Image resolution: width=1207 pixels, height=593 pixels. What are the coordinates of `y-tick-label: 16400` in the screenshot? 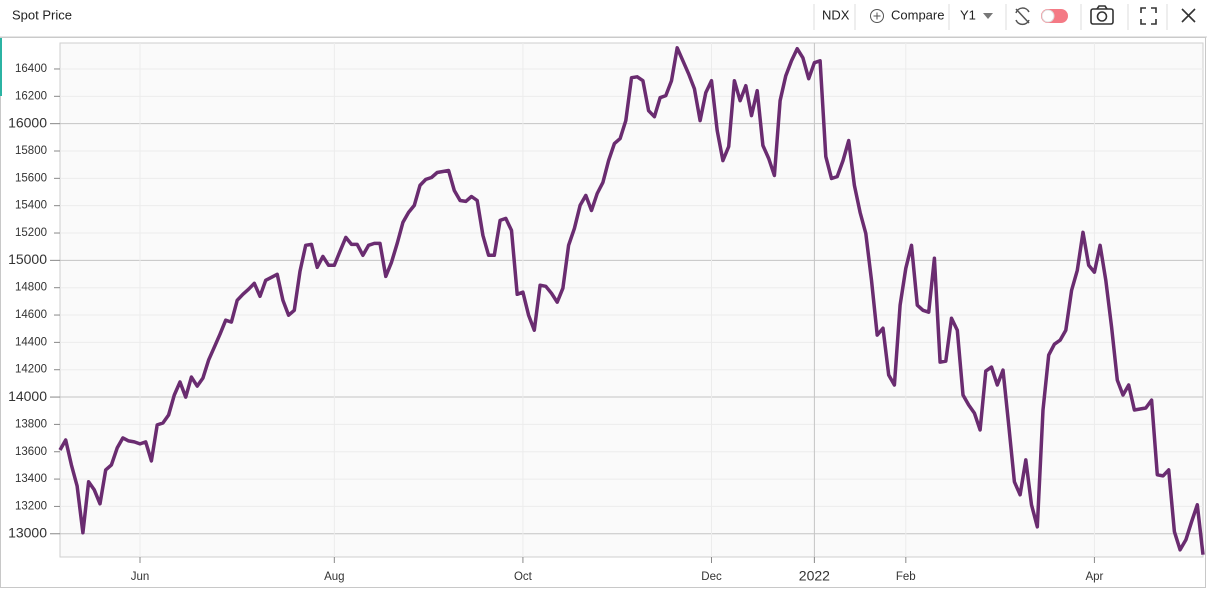 It's located at (31, 69).